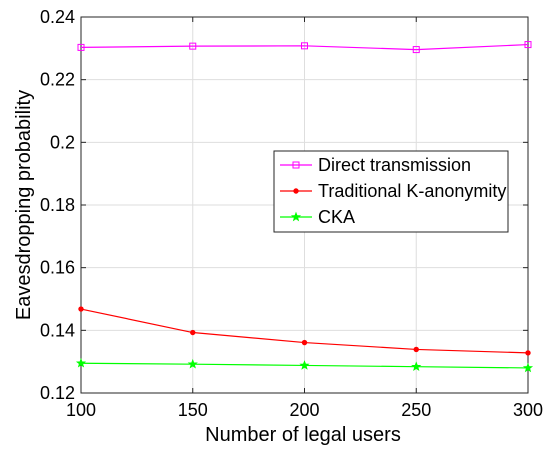 The width and height of the screenshot is (550, 452). What do you see at coordinates (62, 142) in the screenshot?
I see `y-tick-label: 0.2` at bounding box center [62, 142].